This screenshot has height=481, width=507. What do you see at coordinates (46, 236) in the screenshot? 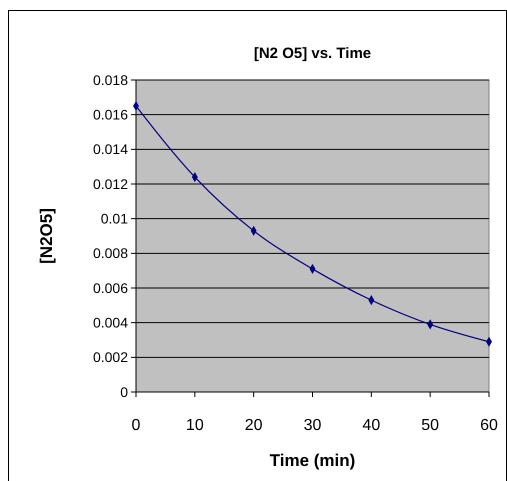
I see `y-axis-title: [N2O5]` at bounding box center [46, 236].